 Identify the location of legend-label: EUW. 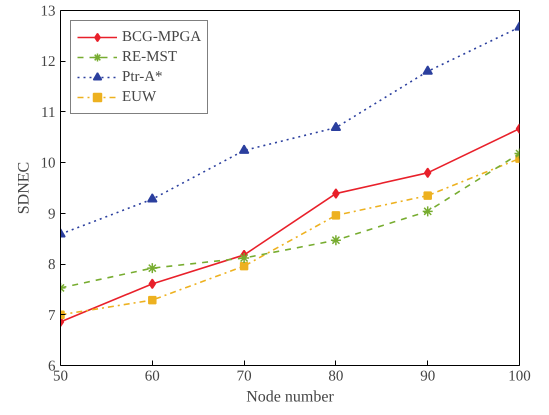
(139, 97).